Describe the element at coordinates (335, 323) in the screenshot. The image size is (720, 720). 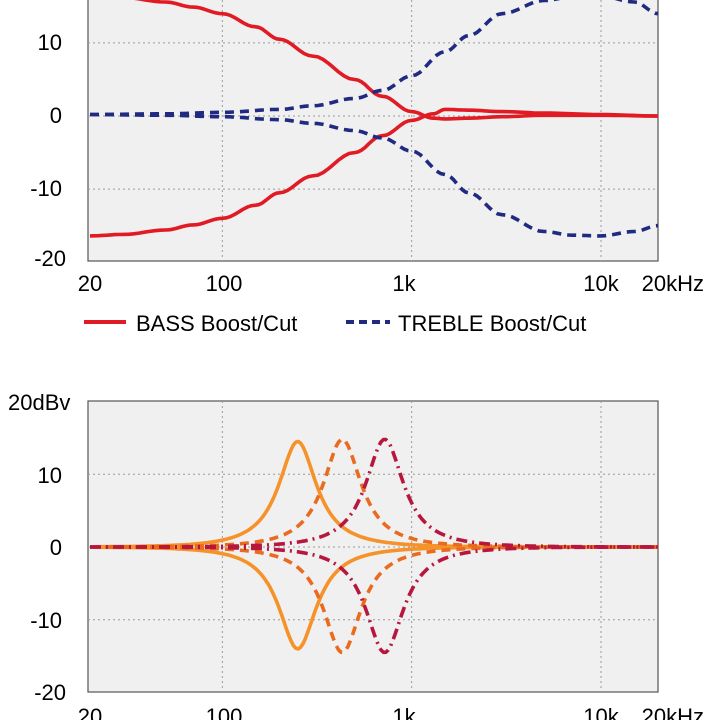
I see `legend: BASS Boost/Cut TREBLE Boost/Cut` at that location.